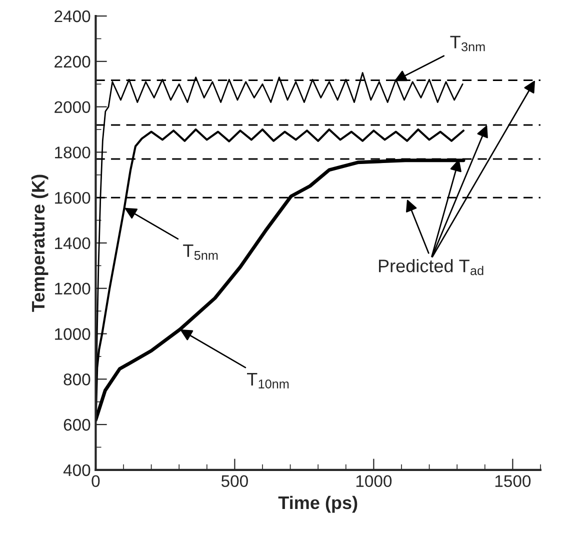 This screenshot has height=534, width=563. Describe the element at coordinates (374, 481) in the screenshot. I see `x-tick-label: 1000` at that location.